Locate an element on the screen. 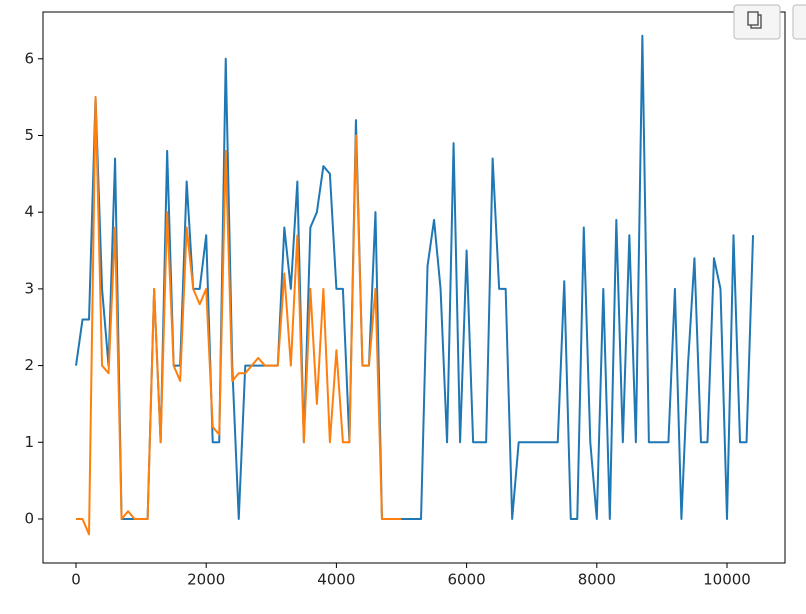 Image resolution: width=806 pixels, height=614 pixels. copy-button is located at coordinates (757, 22).